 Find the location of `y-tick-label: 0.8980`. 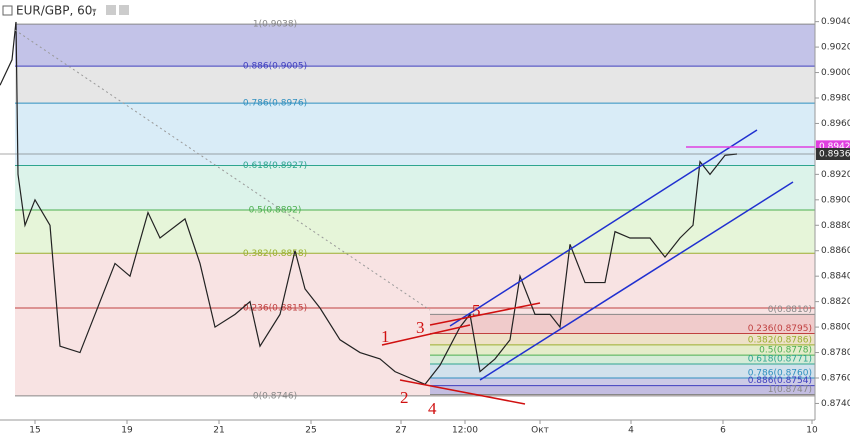

y-tick-label: 0.8980 is located at coordinates (835, 99).